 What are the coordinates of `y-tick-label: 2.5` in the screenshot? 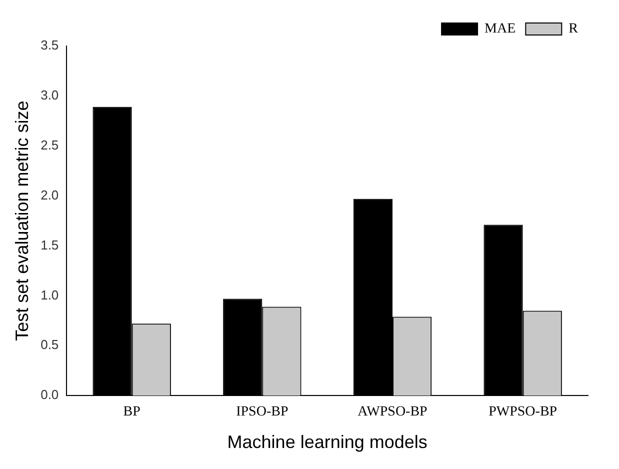 It's located at (49, 144).